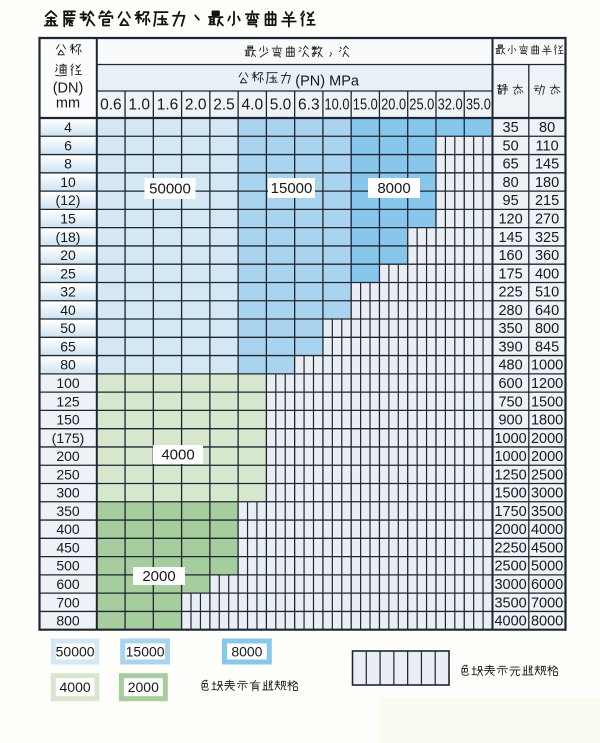 Image resolution: width=600 pixels, height=743 pixels. Describe the element at coordinates (510, 567) in the screenshot. I see `svg-text: 2500` at that location.